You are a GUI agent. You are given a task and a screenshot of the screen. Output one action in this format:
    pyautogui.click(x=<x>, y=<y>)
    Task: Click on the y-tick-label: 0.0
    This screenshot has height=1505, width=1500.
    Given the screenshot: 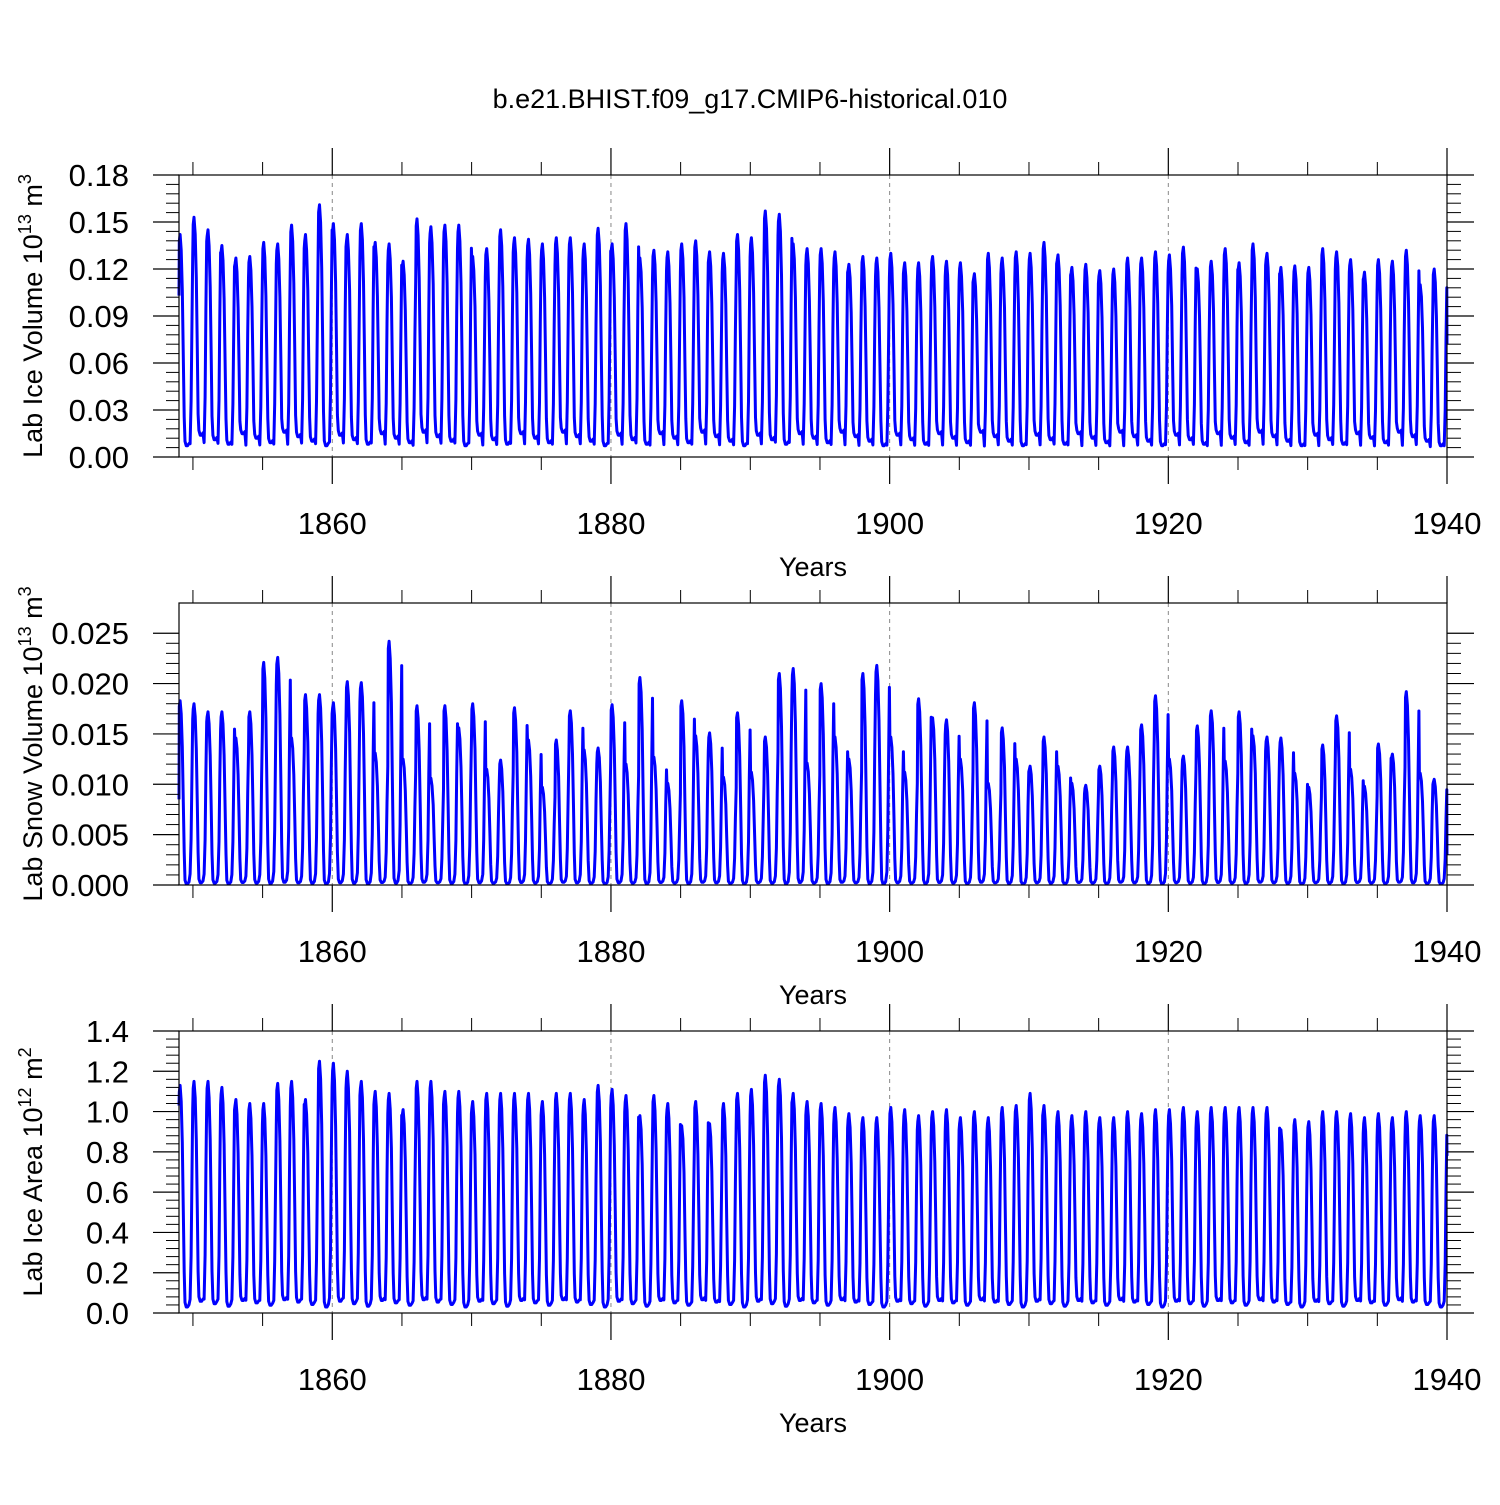 What is the action you would take?
    pyautogui.click(x=107, y=1313)
    